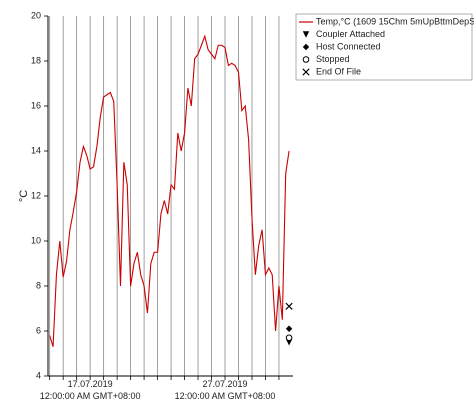  Describe the element at coordinates (338, 71) in the screenshot. I see `legend-label: End Of File` at that location.